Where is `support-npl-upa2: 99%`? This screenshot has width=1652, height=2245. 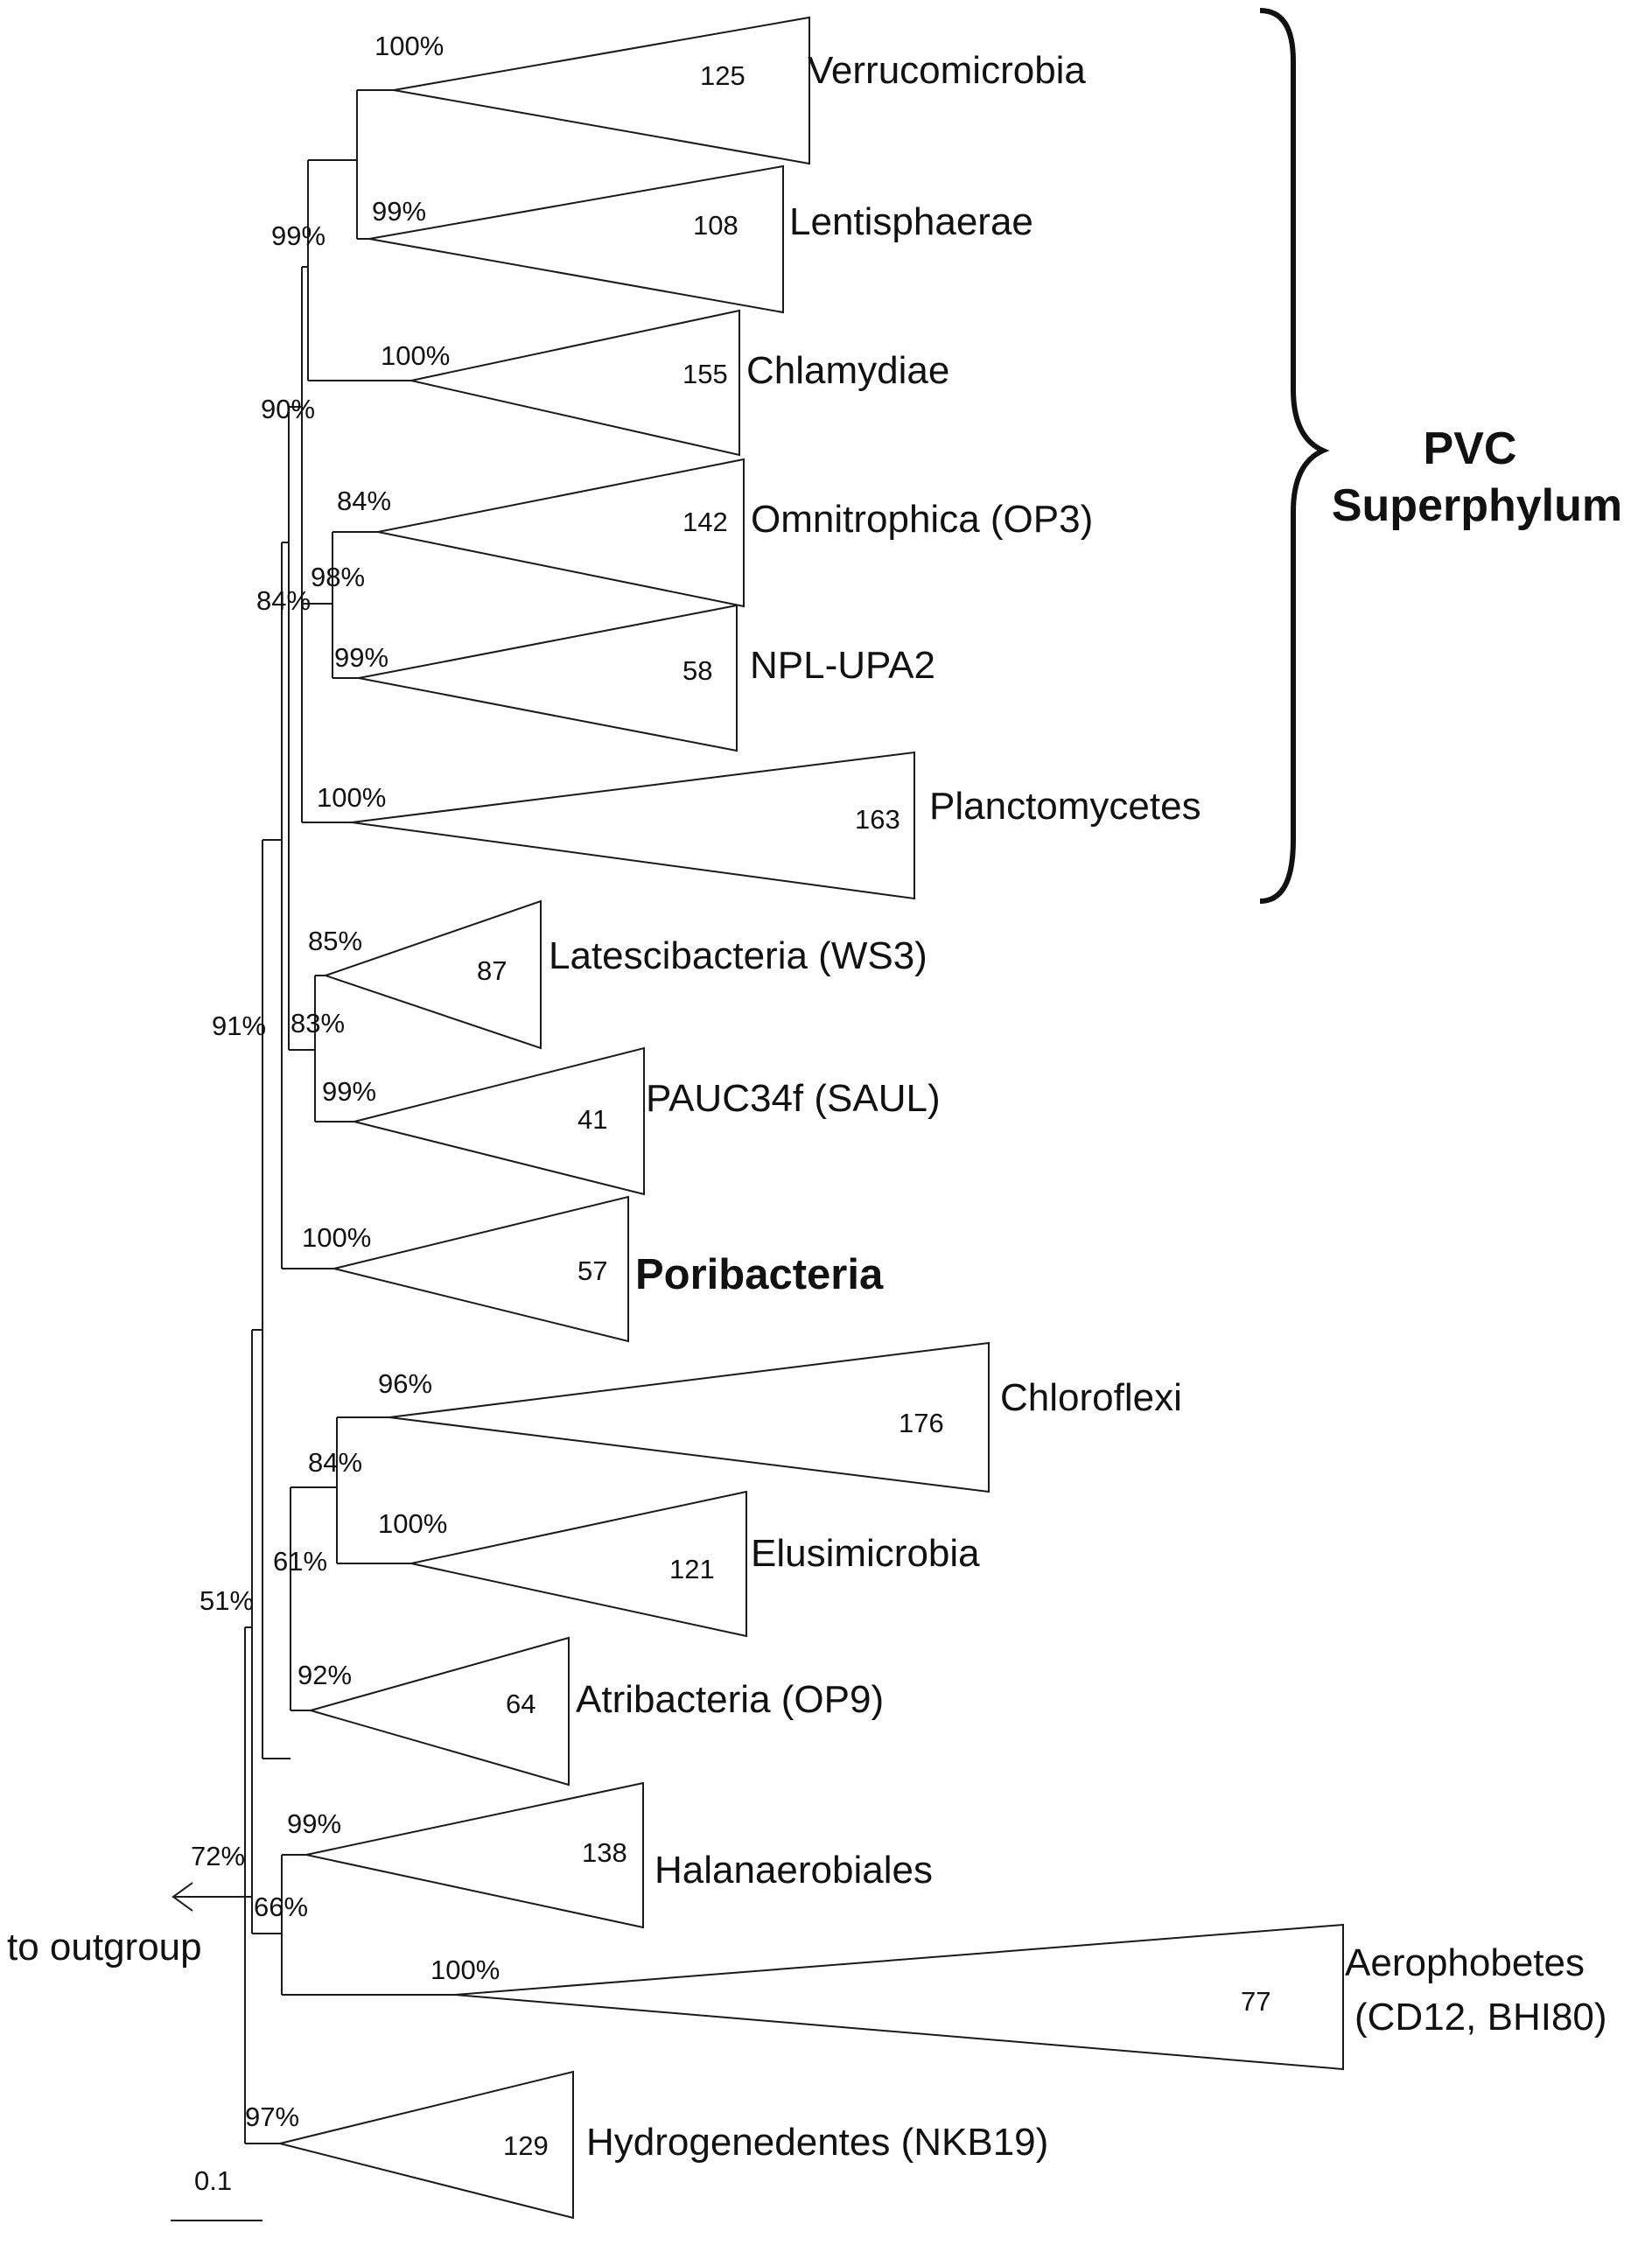 support-npl-upa2: 99% is located at coordinates (361, 657).